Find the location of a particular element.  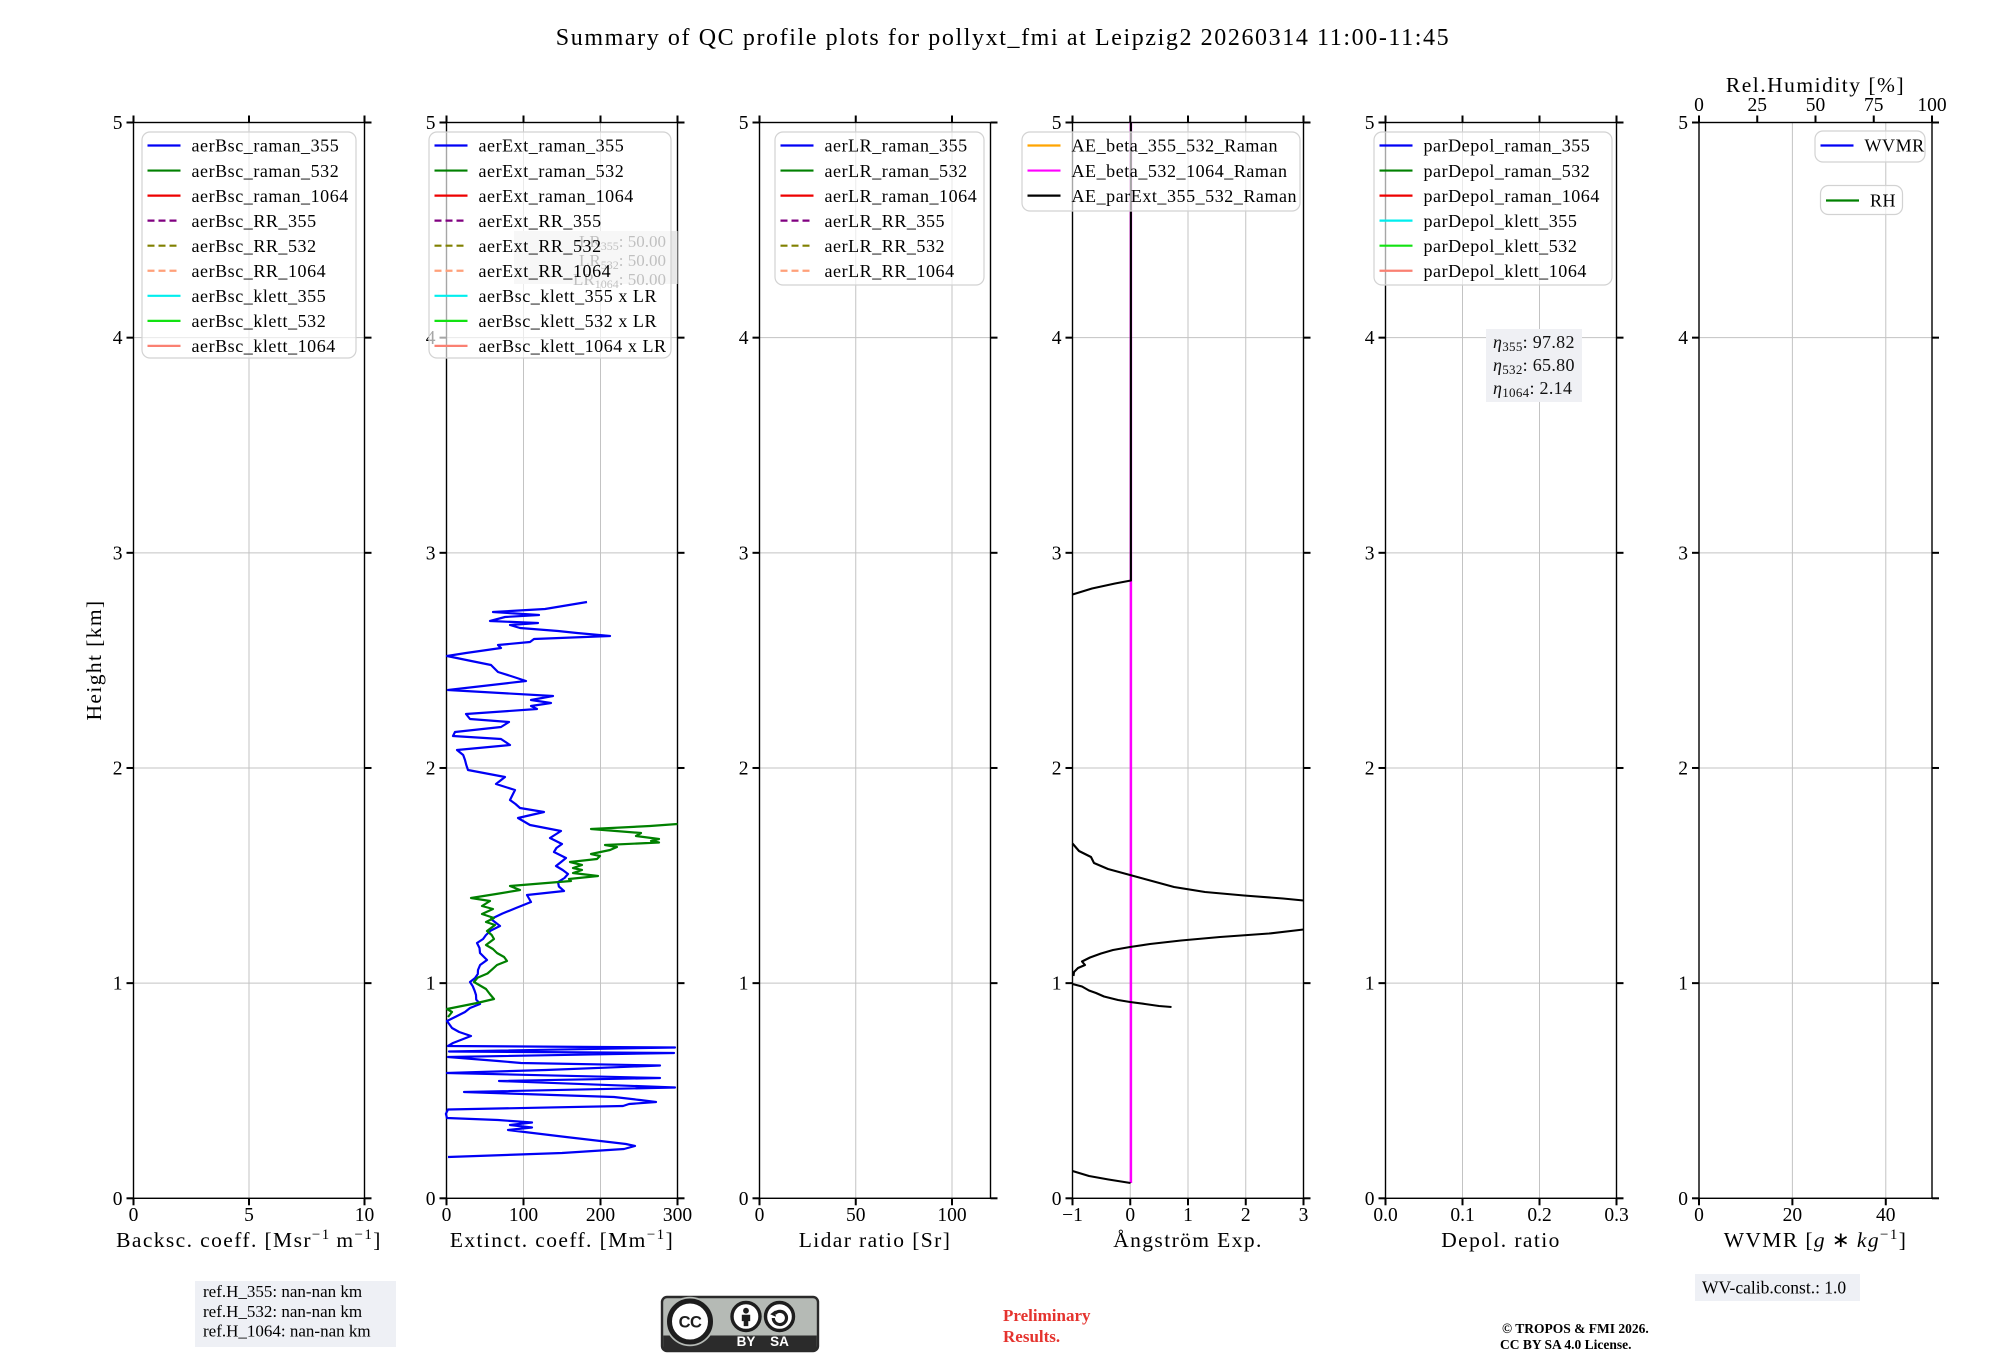

svg-text: parDepol_klett_532 is located at coordinates (1501, 246).